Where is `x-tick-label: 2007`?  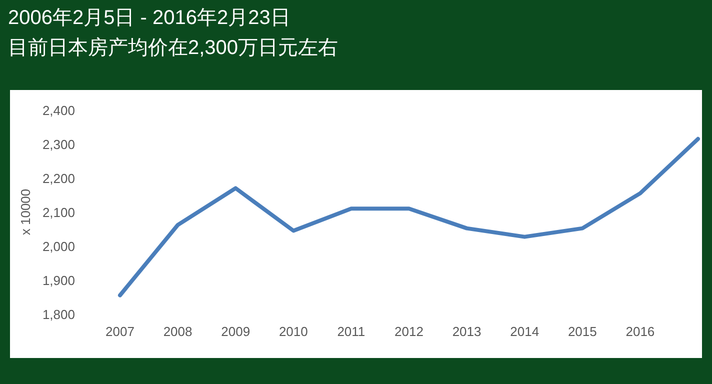
x-tick-label: 2007 is located at coordinates (120, 331).